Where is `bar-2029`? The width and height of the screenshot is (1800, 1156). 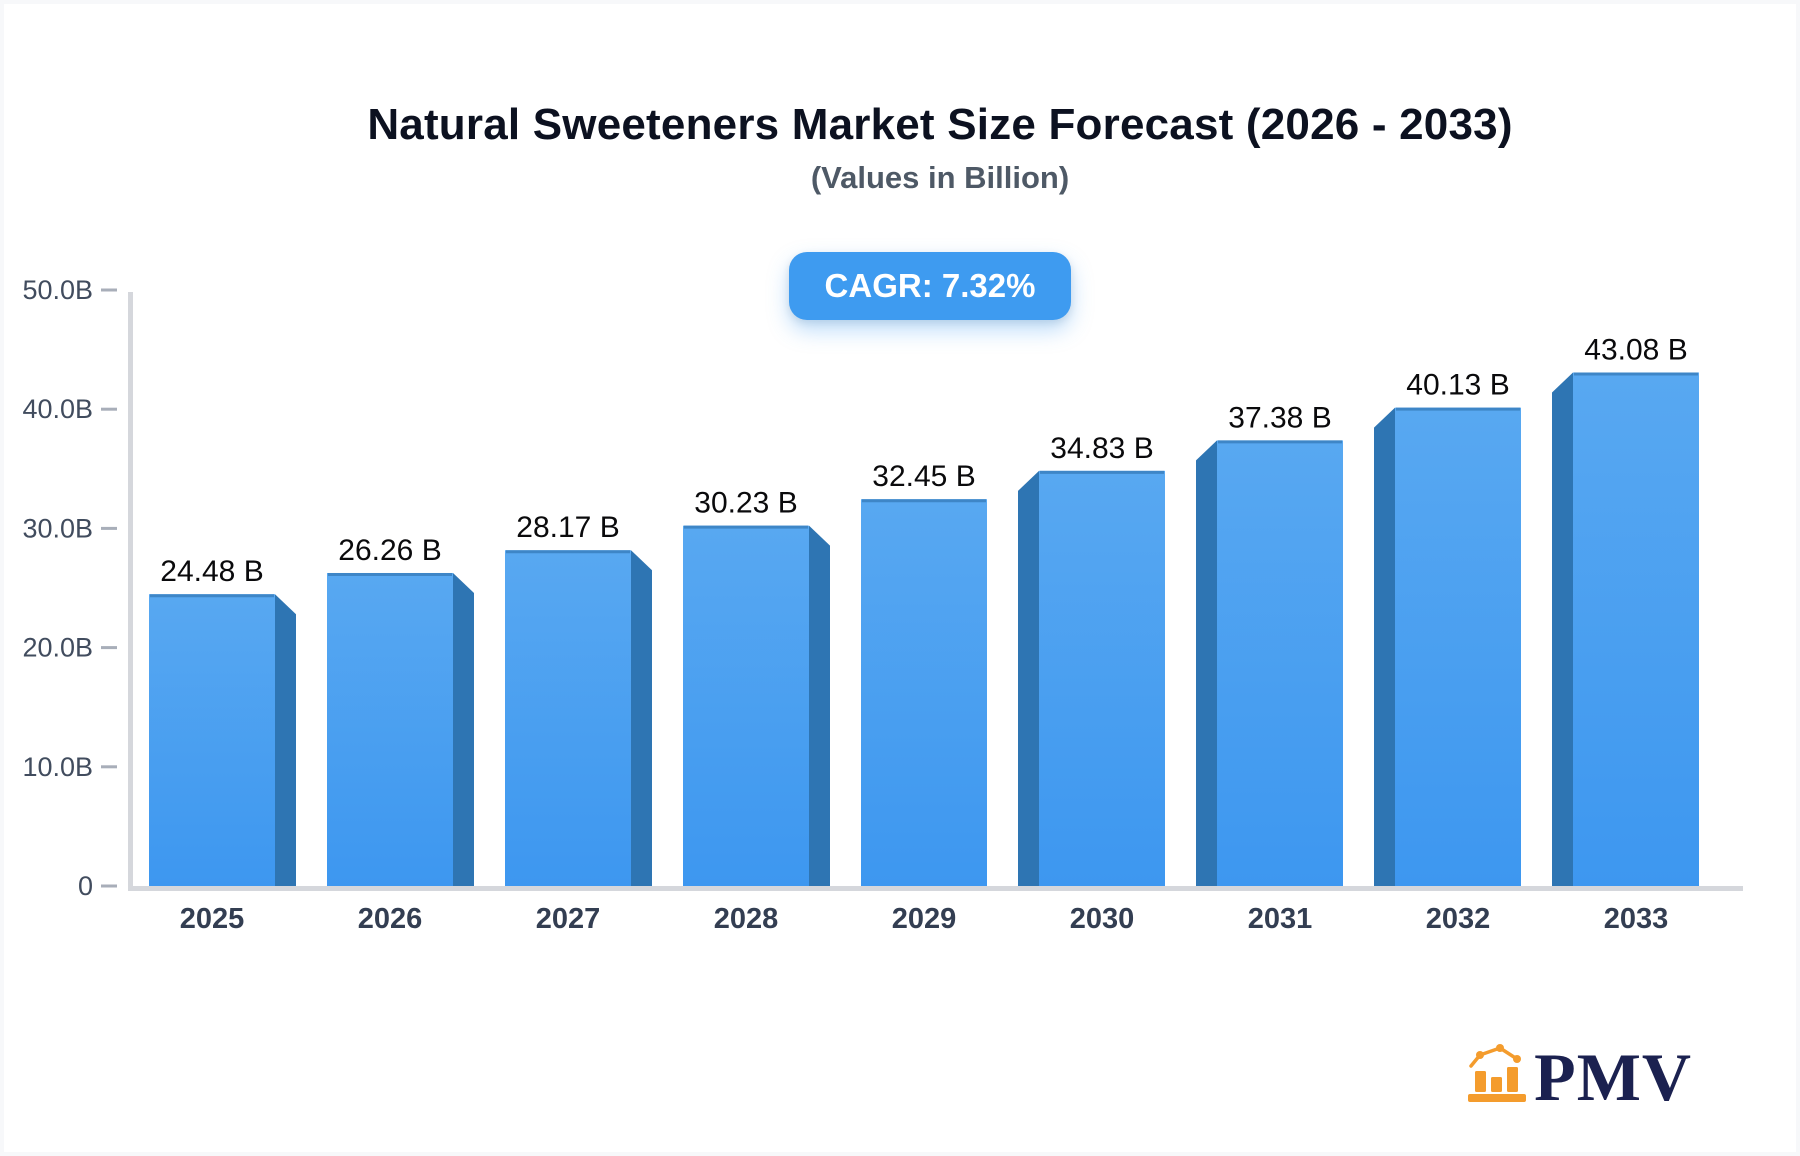
bar-2029 is located at coordinates (924, 692).